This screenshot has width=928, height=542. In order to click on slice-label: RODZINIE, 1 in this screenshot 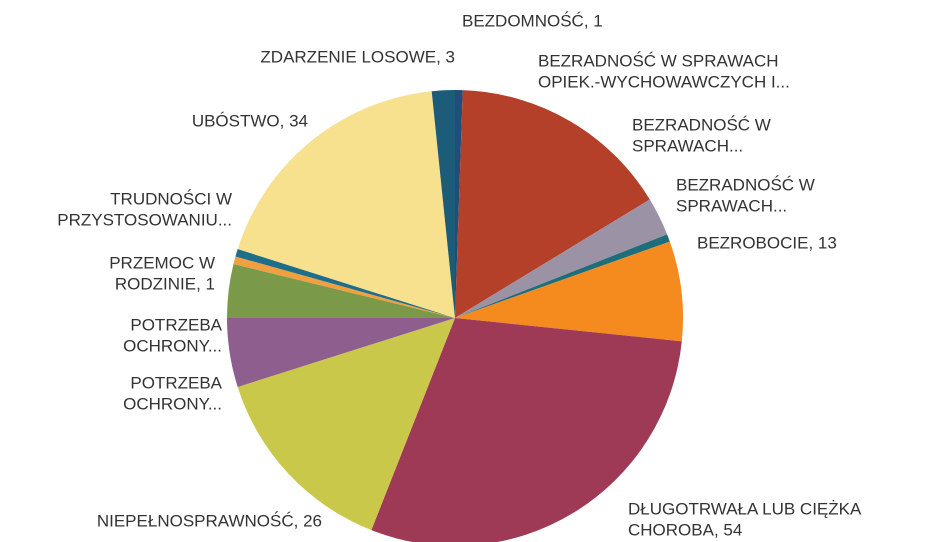, I will do `click(165, 283)`.